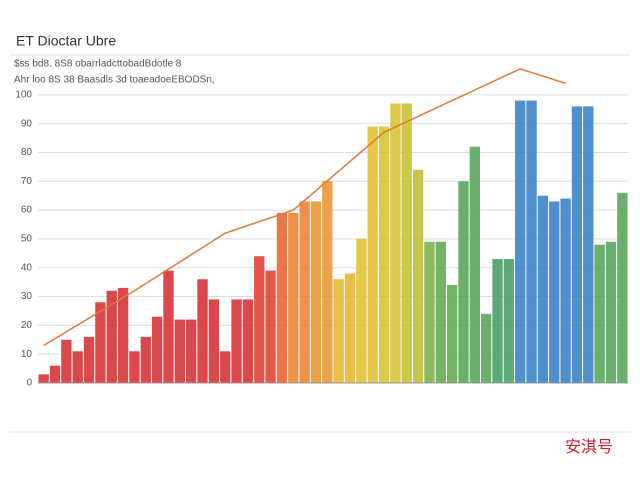 The image size is (640, 485). I want to click on y-tick-label: 0, so click(29, 383).